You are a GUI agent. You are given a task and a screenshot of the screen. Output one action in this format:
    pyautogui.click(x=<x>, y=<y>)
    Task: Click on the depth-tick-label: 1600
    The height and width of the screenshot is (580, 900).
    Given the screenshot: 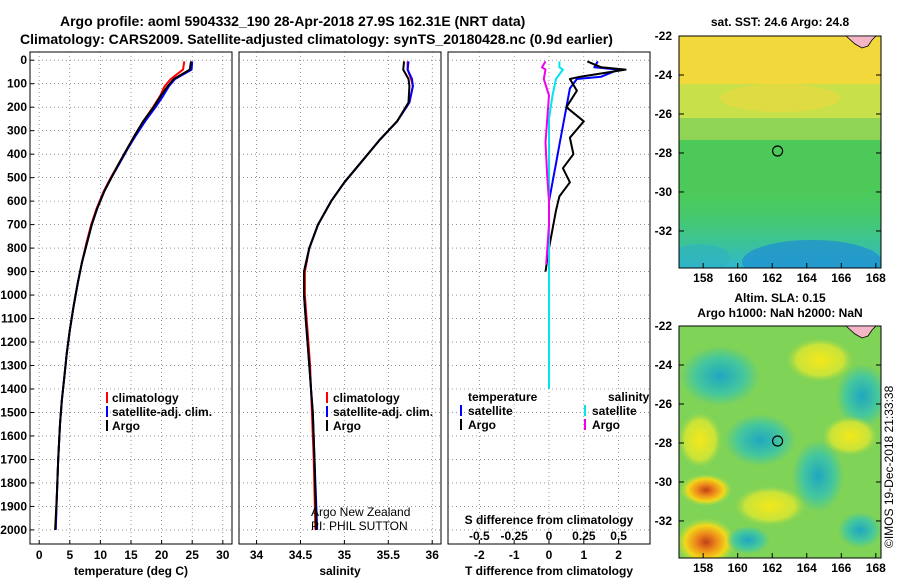 What is the action you would take?
    pyautogui.click(x=13, y=436)
    